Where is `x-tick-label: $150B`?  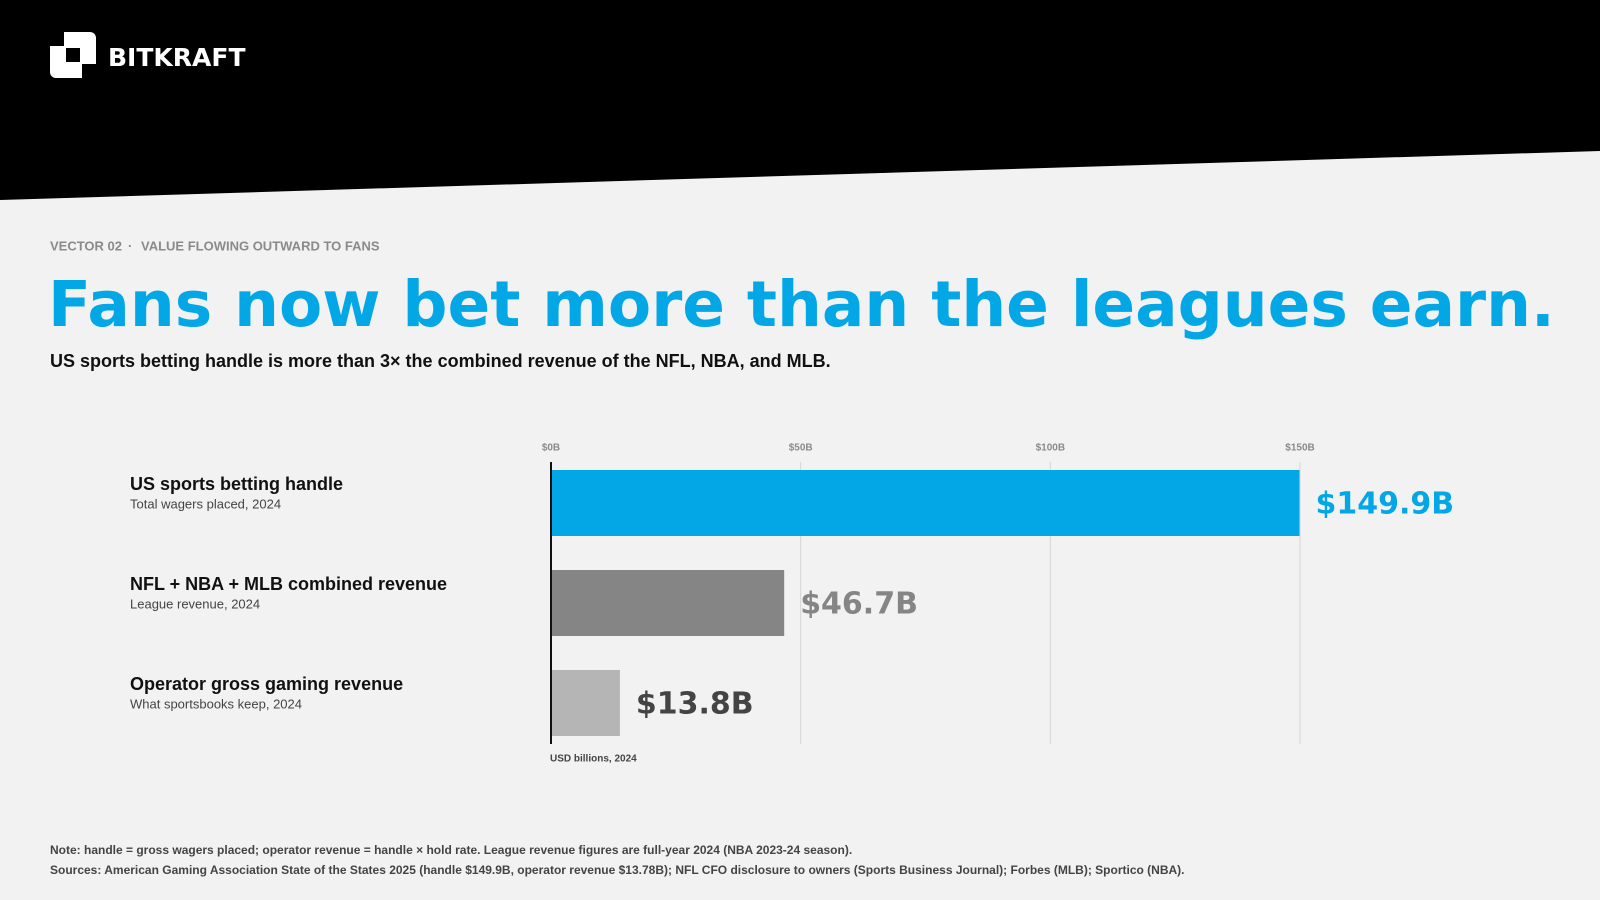 x-tick-label: $150B is located at coordinates (1299, 448).